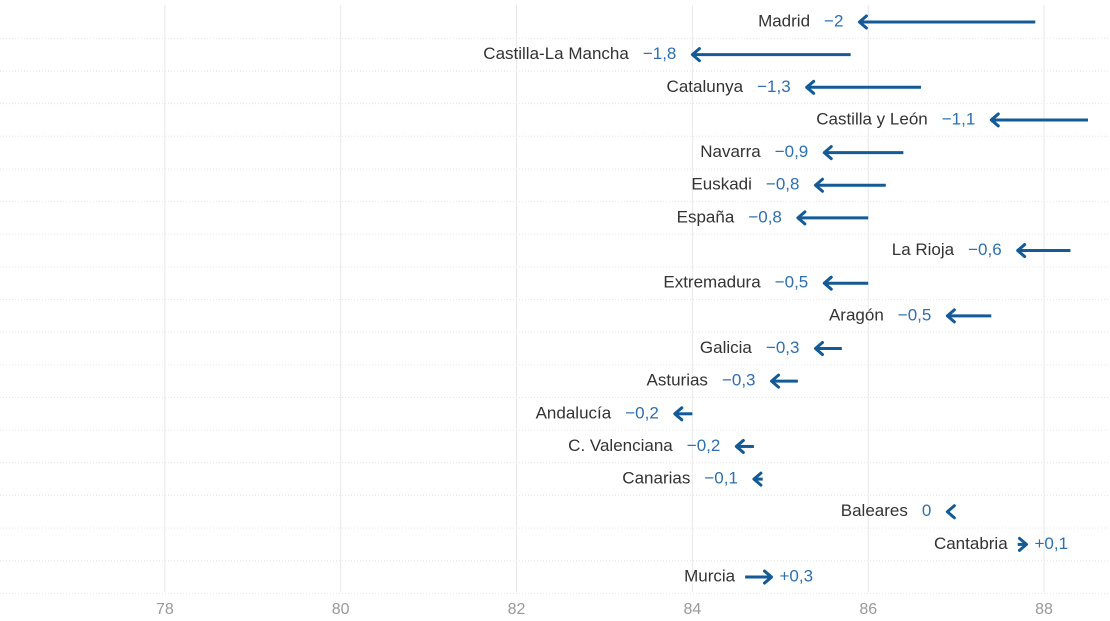  I want to click on region-label: España, so click(706, 216).